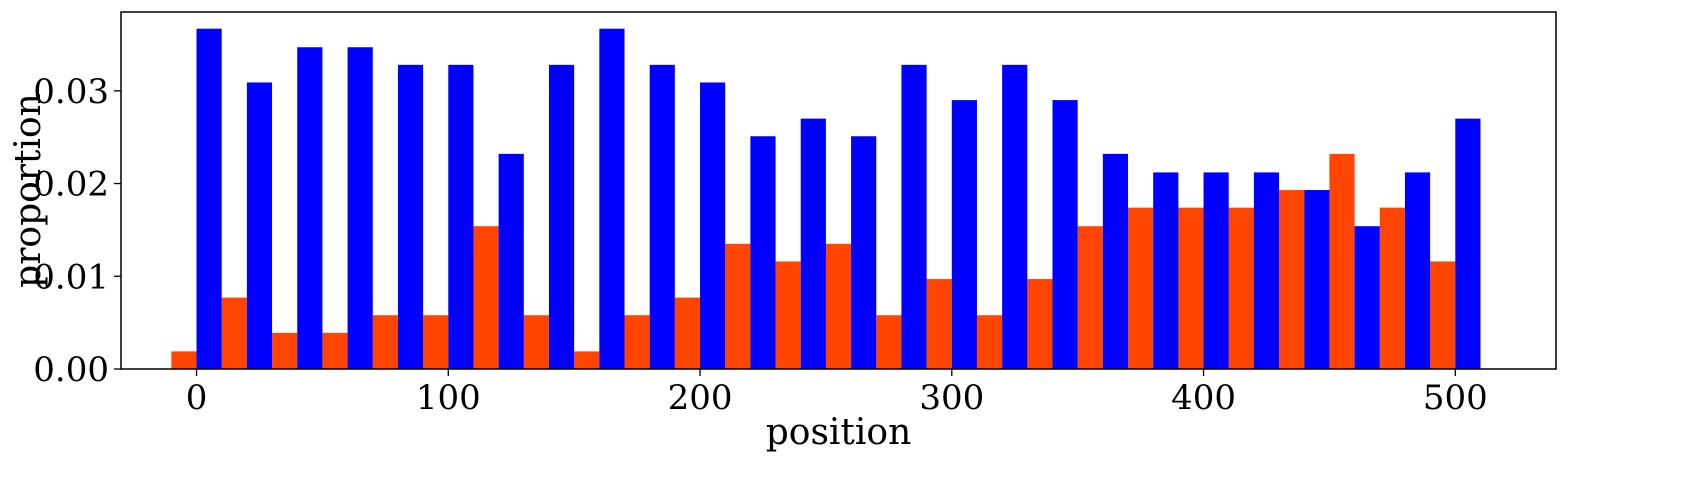 Image resolution: width=1694 pixels, height=502 pixels. I want to click on y-axis-ticks: 0.00 0.01 0.02 0.03, so click(77, 231).